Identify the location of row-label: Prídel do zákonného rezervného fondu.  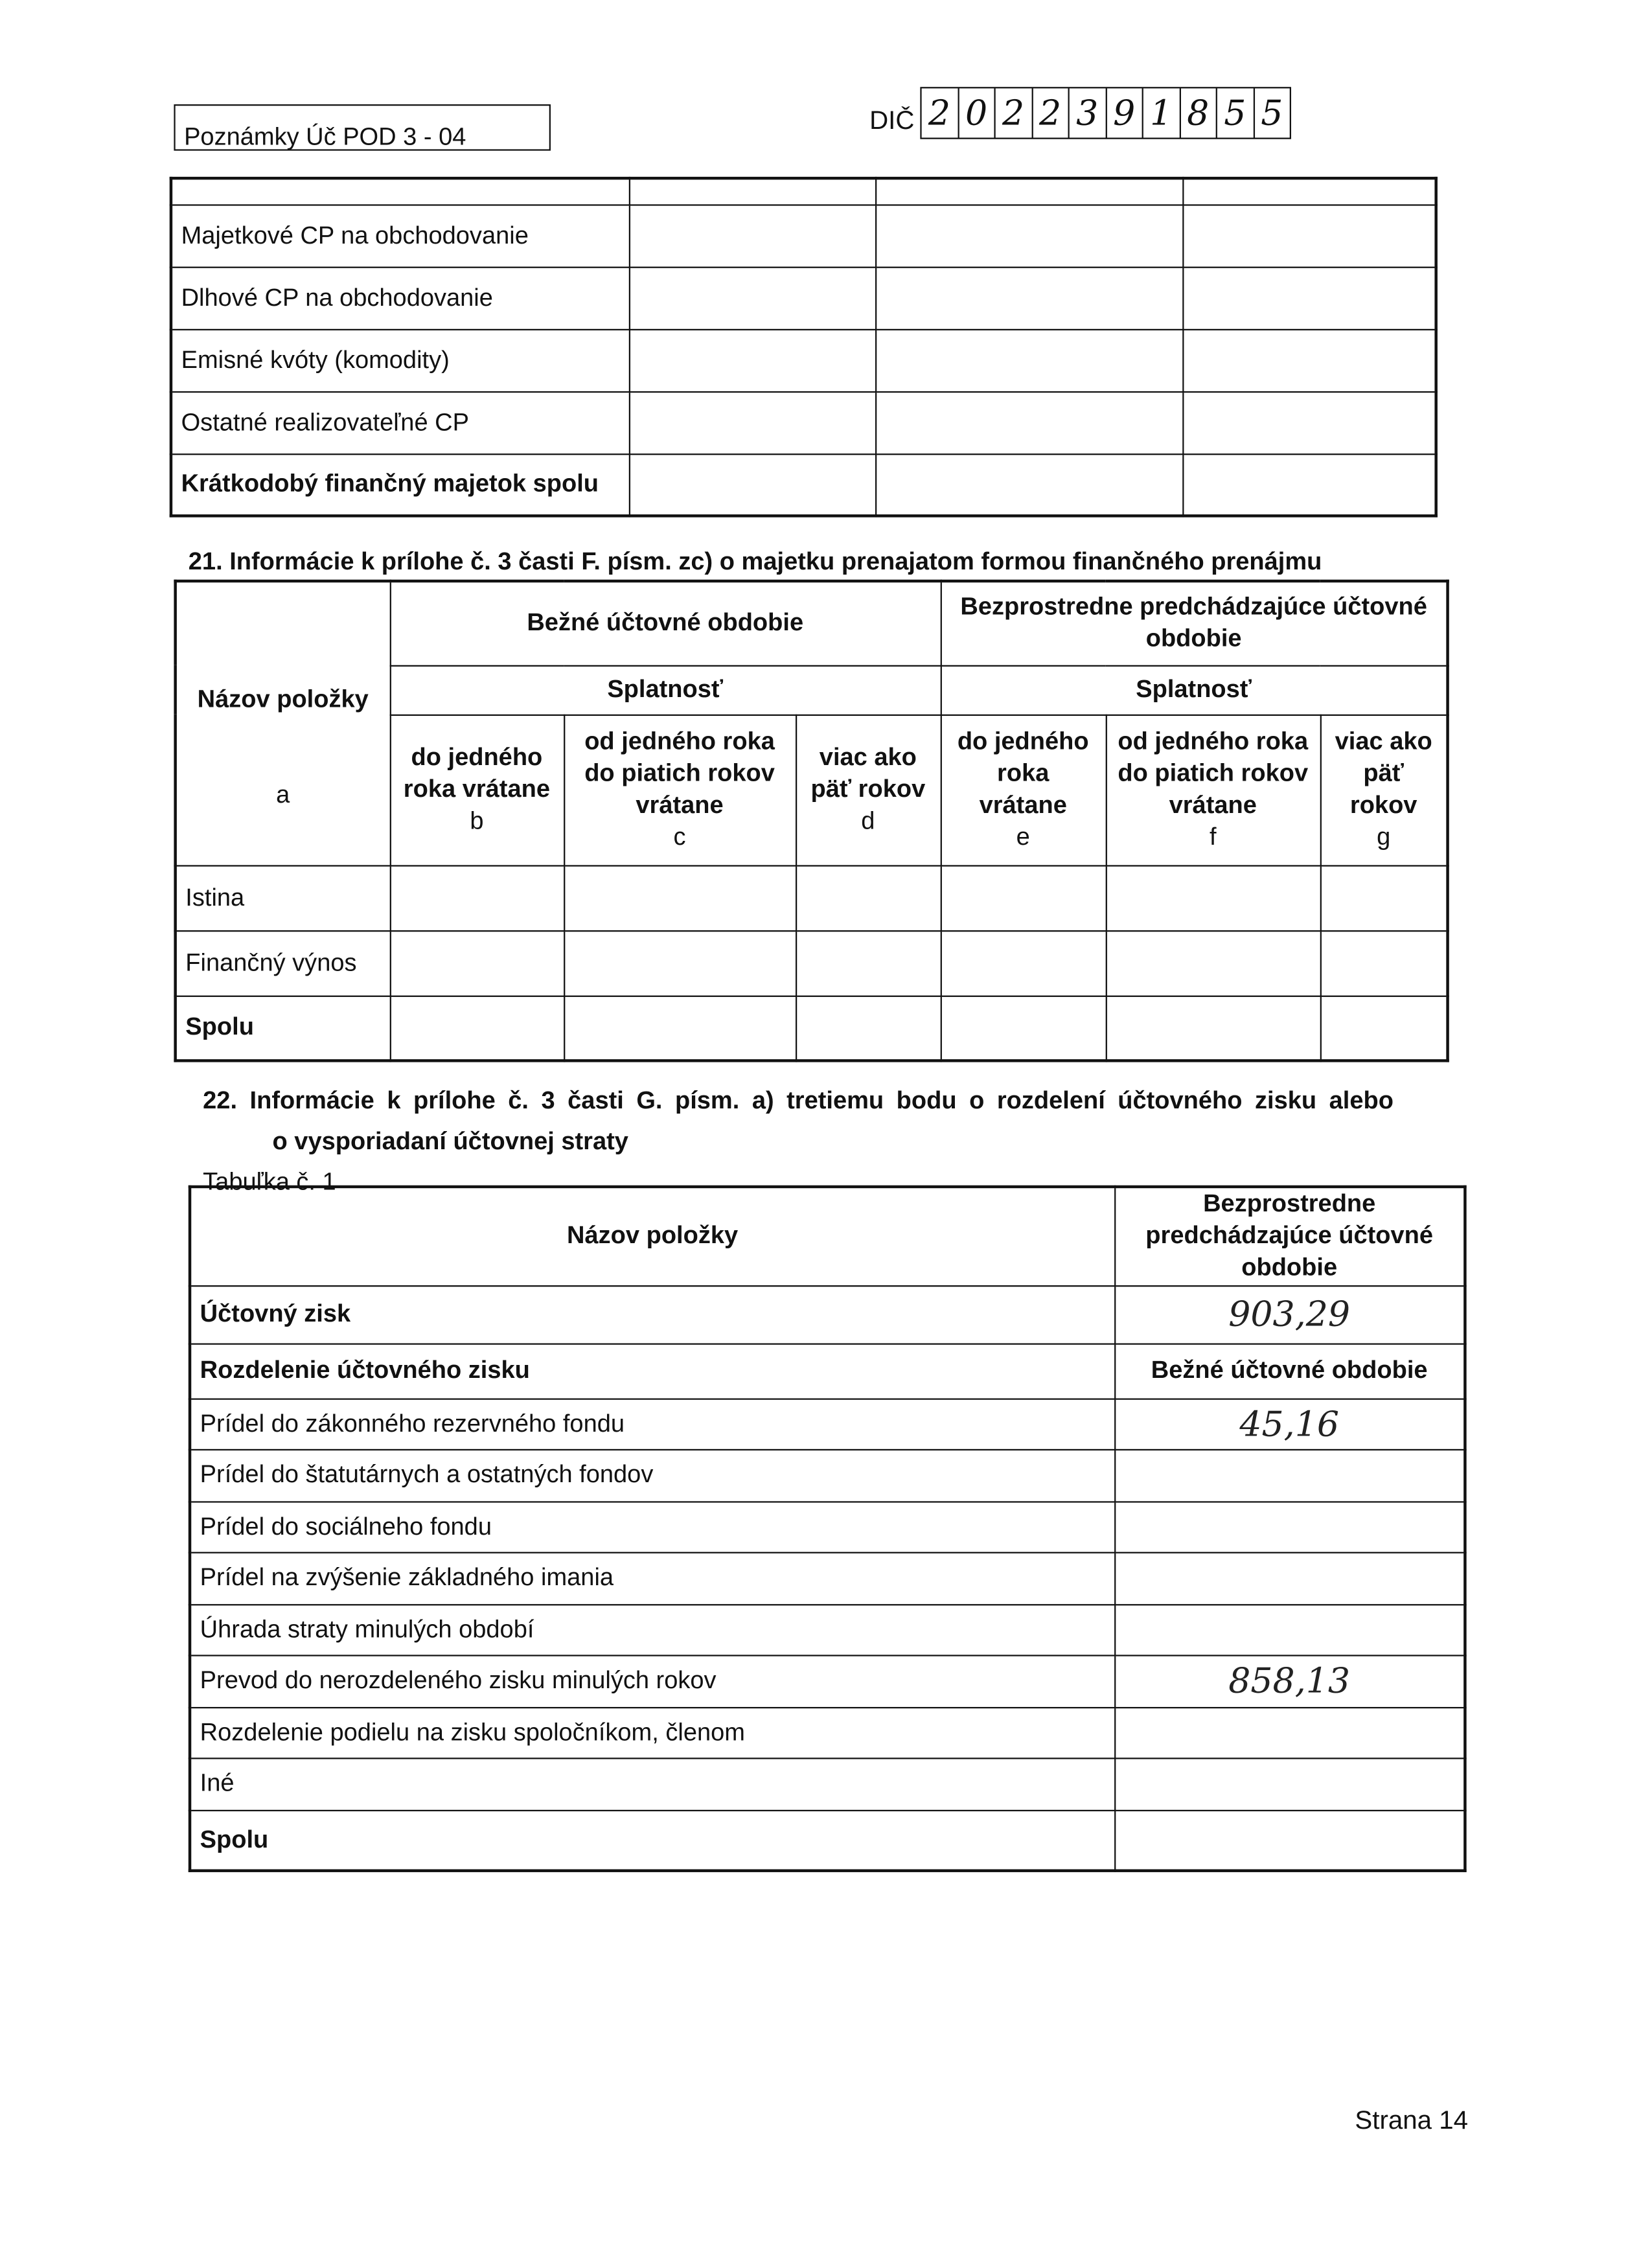
(652, 1424).